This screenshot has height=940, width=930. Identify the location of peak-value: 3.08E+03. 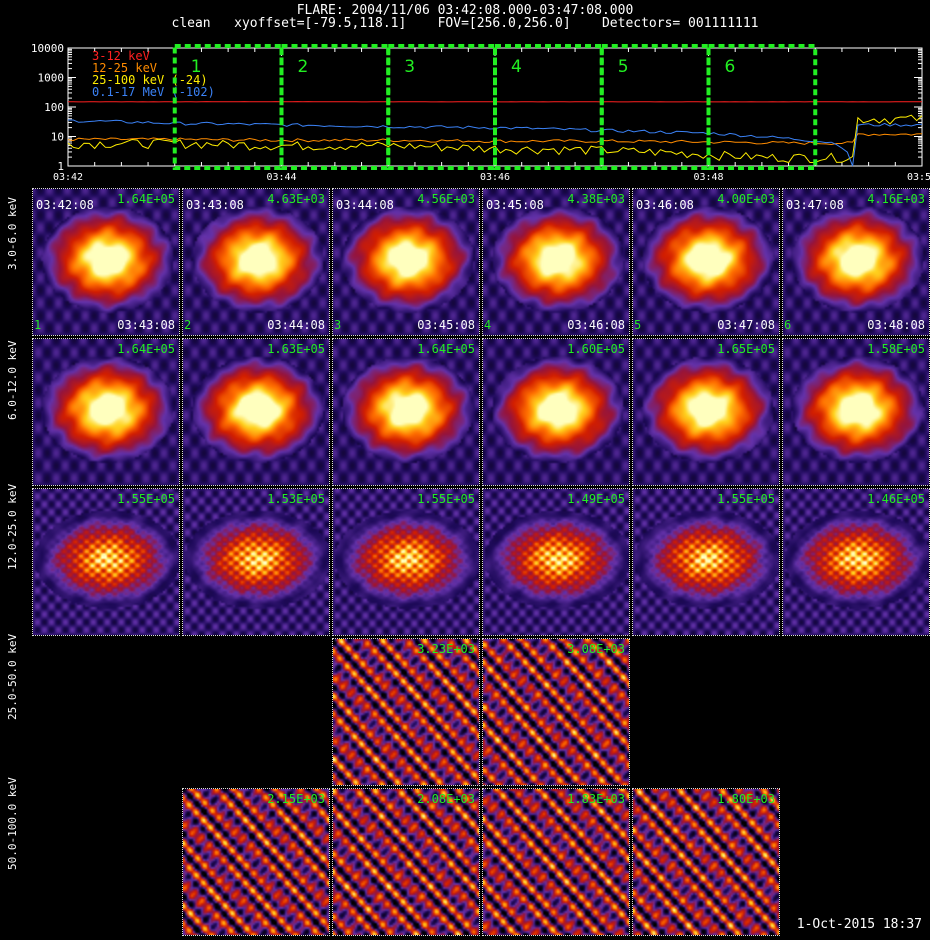
(596, 649).